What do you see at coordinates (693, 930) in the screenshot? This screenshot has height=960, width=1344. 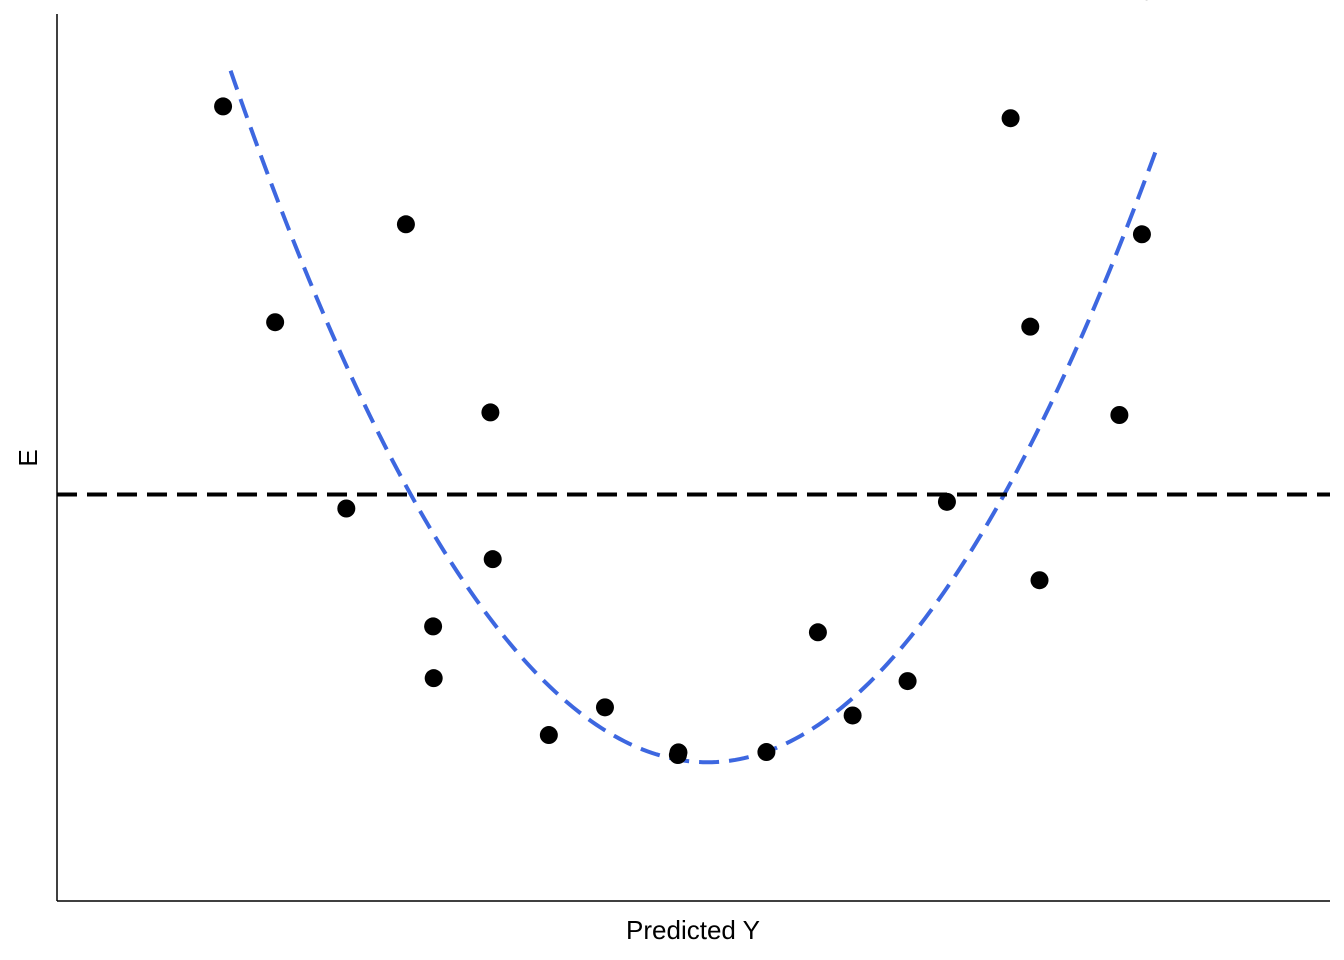 I see `x-axis-title: Predicted Y` at bounding box center [693, 930].